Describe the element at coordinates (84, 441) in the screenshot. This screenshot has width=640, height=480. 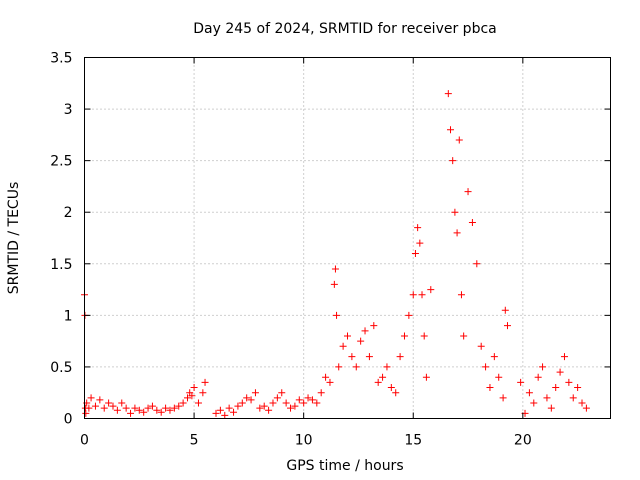
I see `x-tick-label: 0` at that location.